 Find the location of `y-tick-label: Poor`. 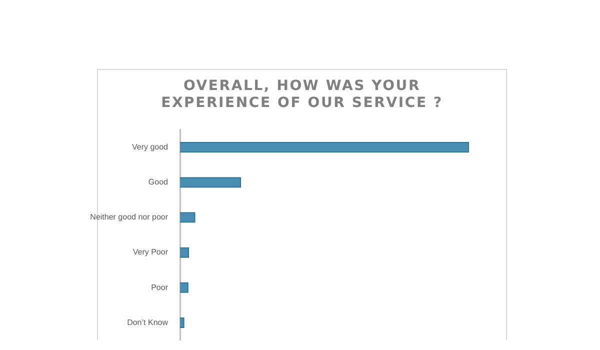

y-tick-label: Poor is located at coordinates (159, 287).